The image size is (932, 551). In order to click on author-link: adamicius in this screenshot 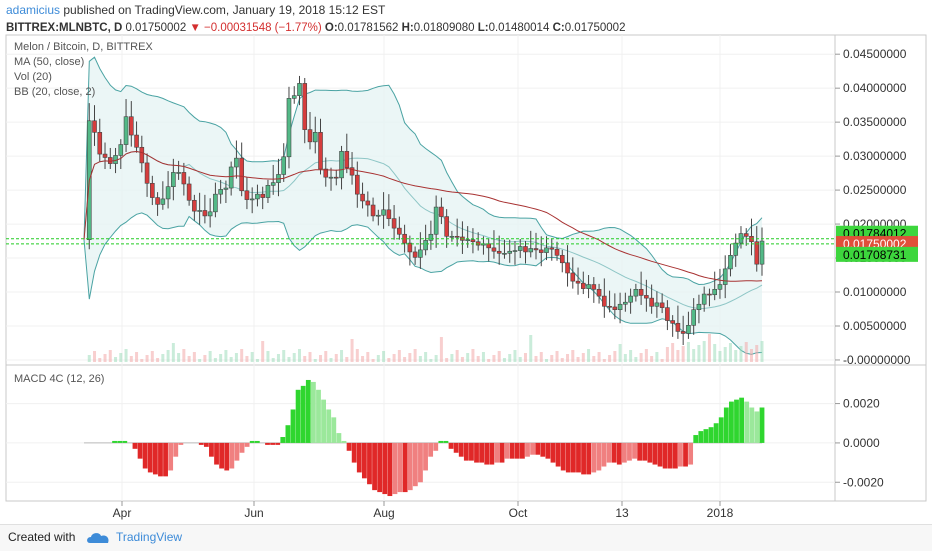, I will do `click(33, 10)`.